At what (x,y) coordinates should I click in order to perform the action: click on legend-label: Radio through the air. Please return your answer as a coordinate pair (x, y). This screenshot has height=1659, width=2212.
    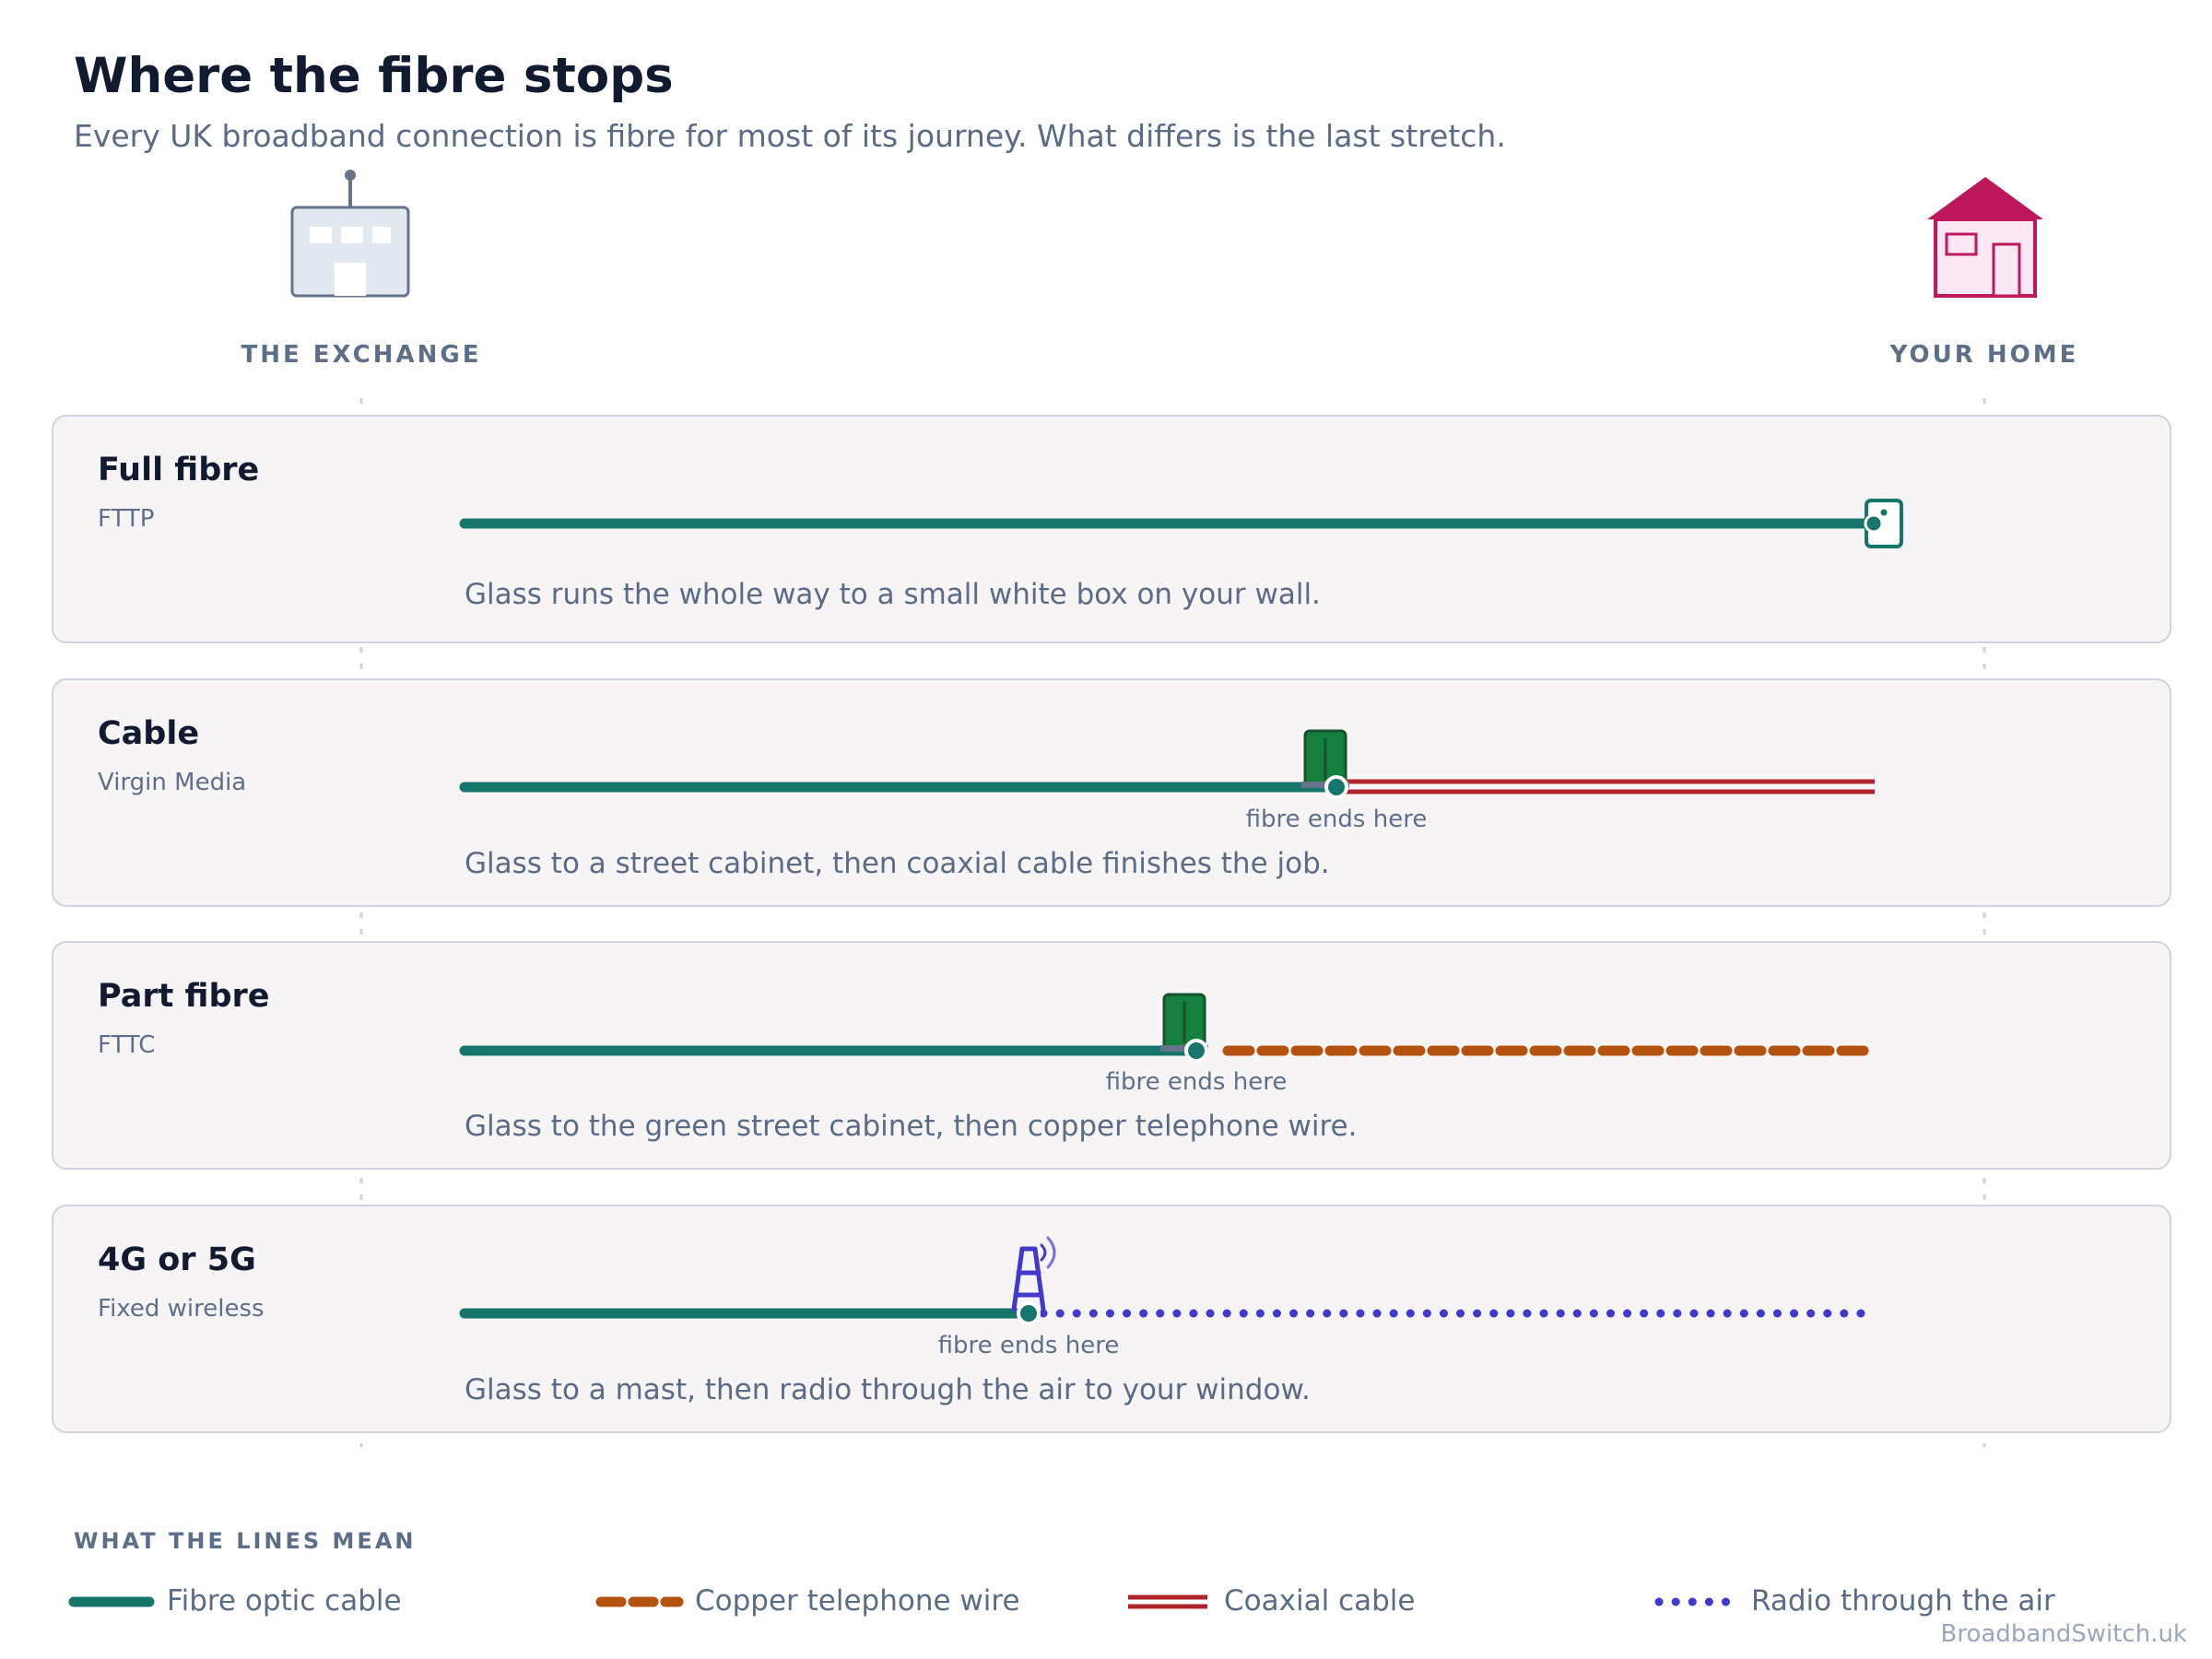
    Looking at the image, I should click on (1903, 1601).